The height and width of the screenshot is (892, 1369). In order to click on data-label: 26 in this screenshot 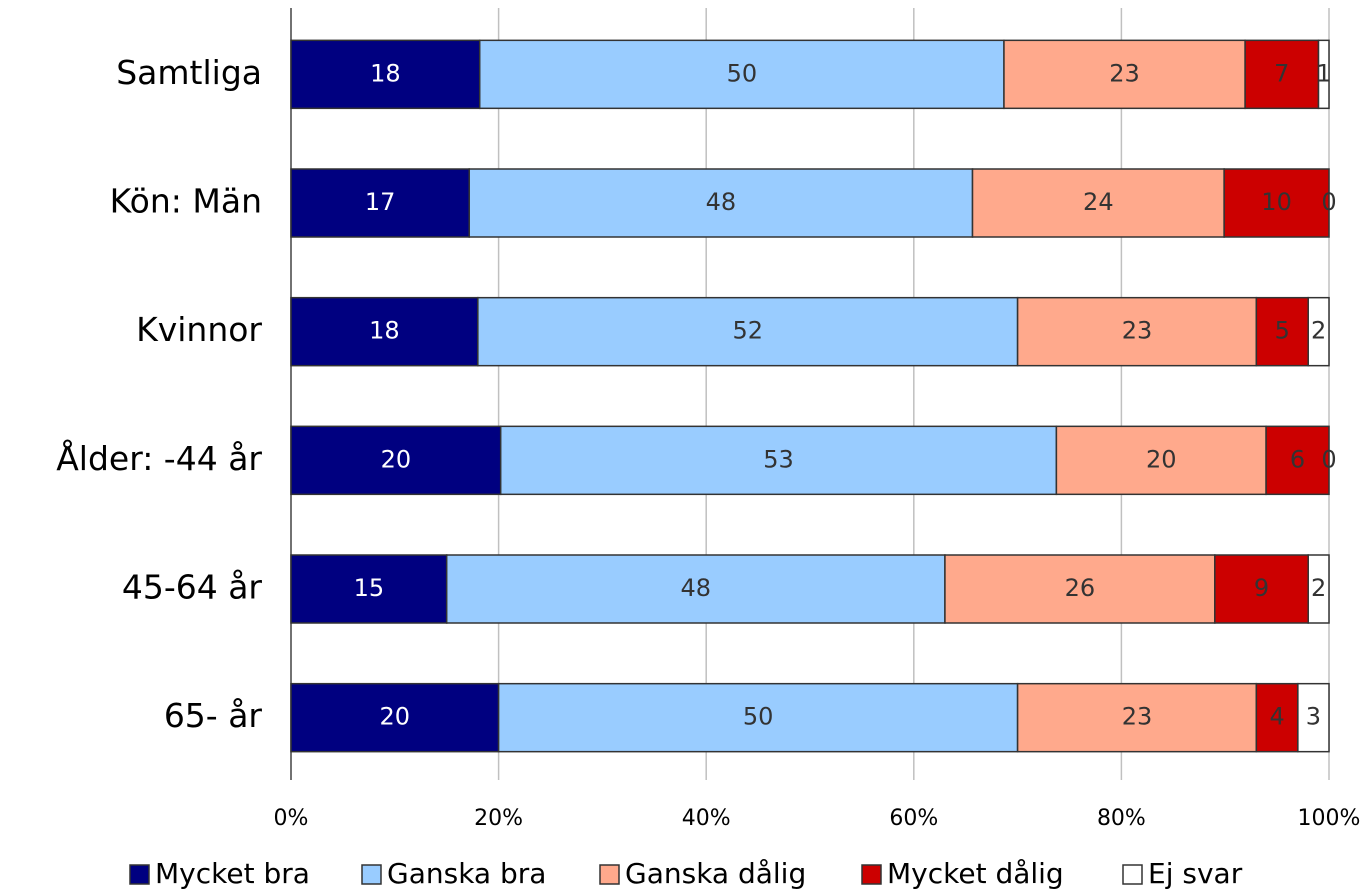, I will do `click(1080, 588)`.